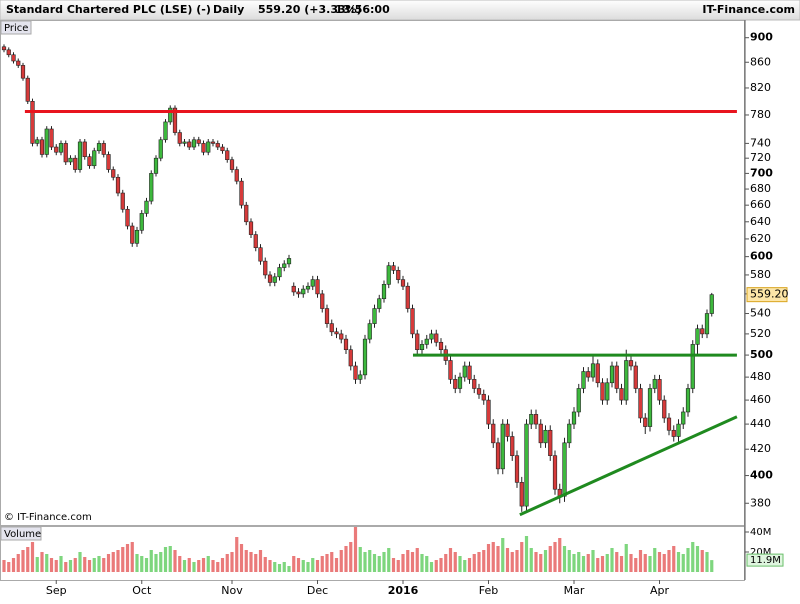 The image size is (800, 604). I want to click on header-site: IT-Finance.com, so click(748, 9).